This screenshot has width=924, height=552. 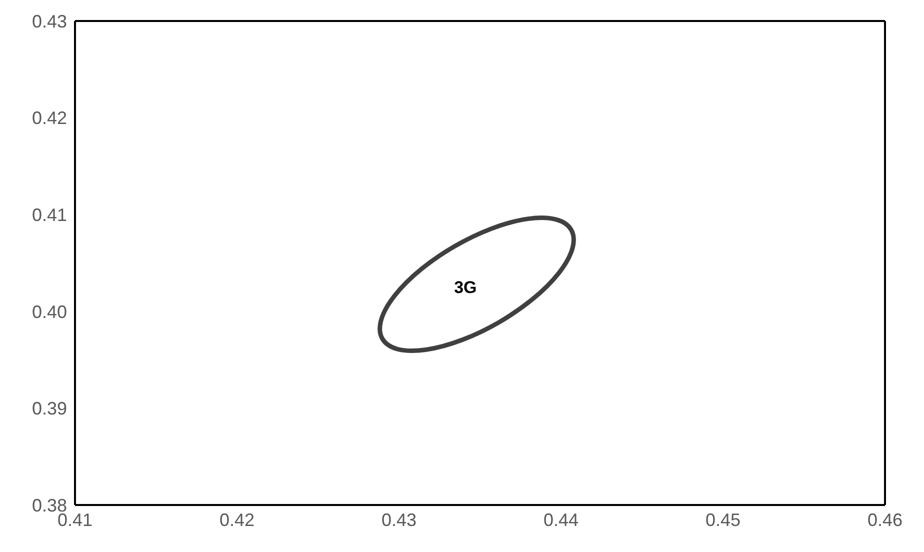 What do you see at coordinates (561, 520) in the screenshot?
I see `x-tick-label: 0.44` at bounding box center [561, 520].